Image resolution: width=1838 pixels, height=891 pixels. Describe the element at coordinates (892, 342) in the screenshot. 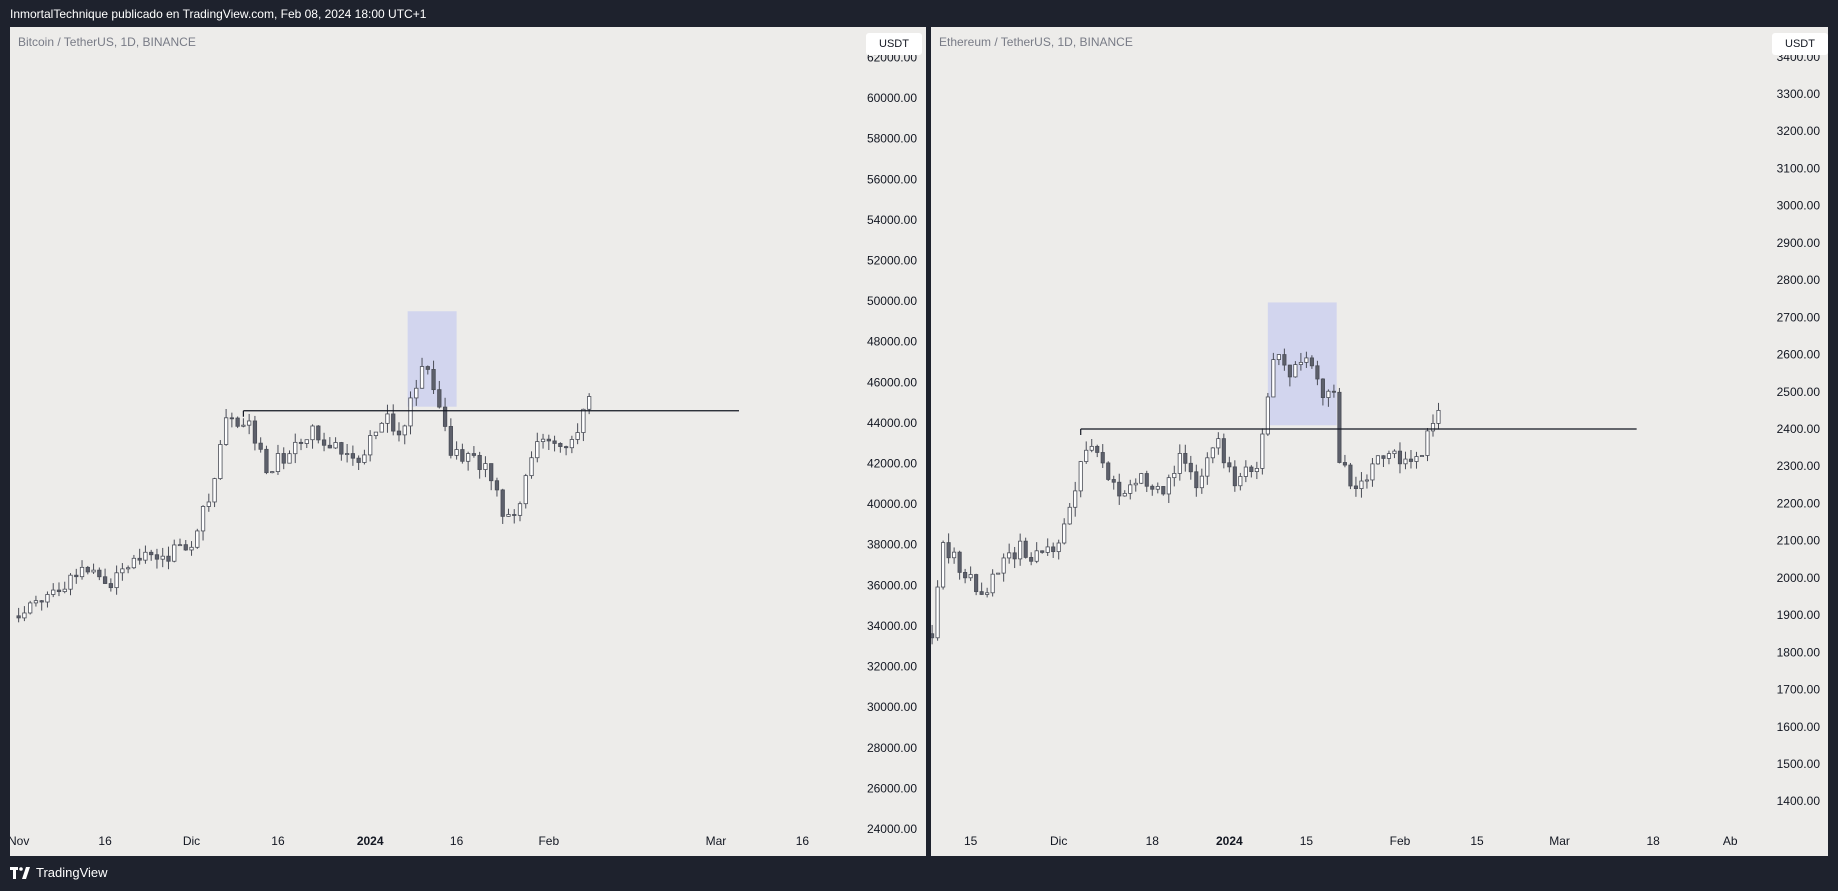

I see `y-axis-tick-label: 48000.00` at that location.